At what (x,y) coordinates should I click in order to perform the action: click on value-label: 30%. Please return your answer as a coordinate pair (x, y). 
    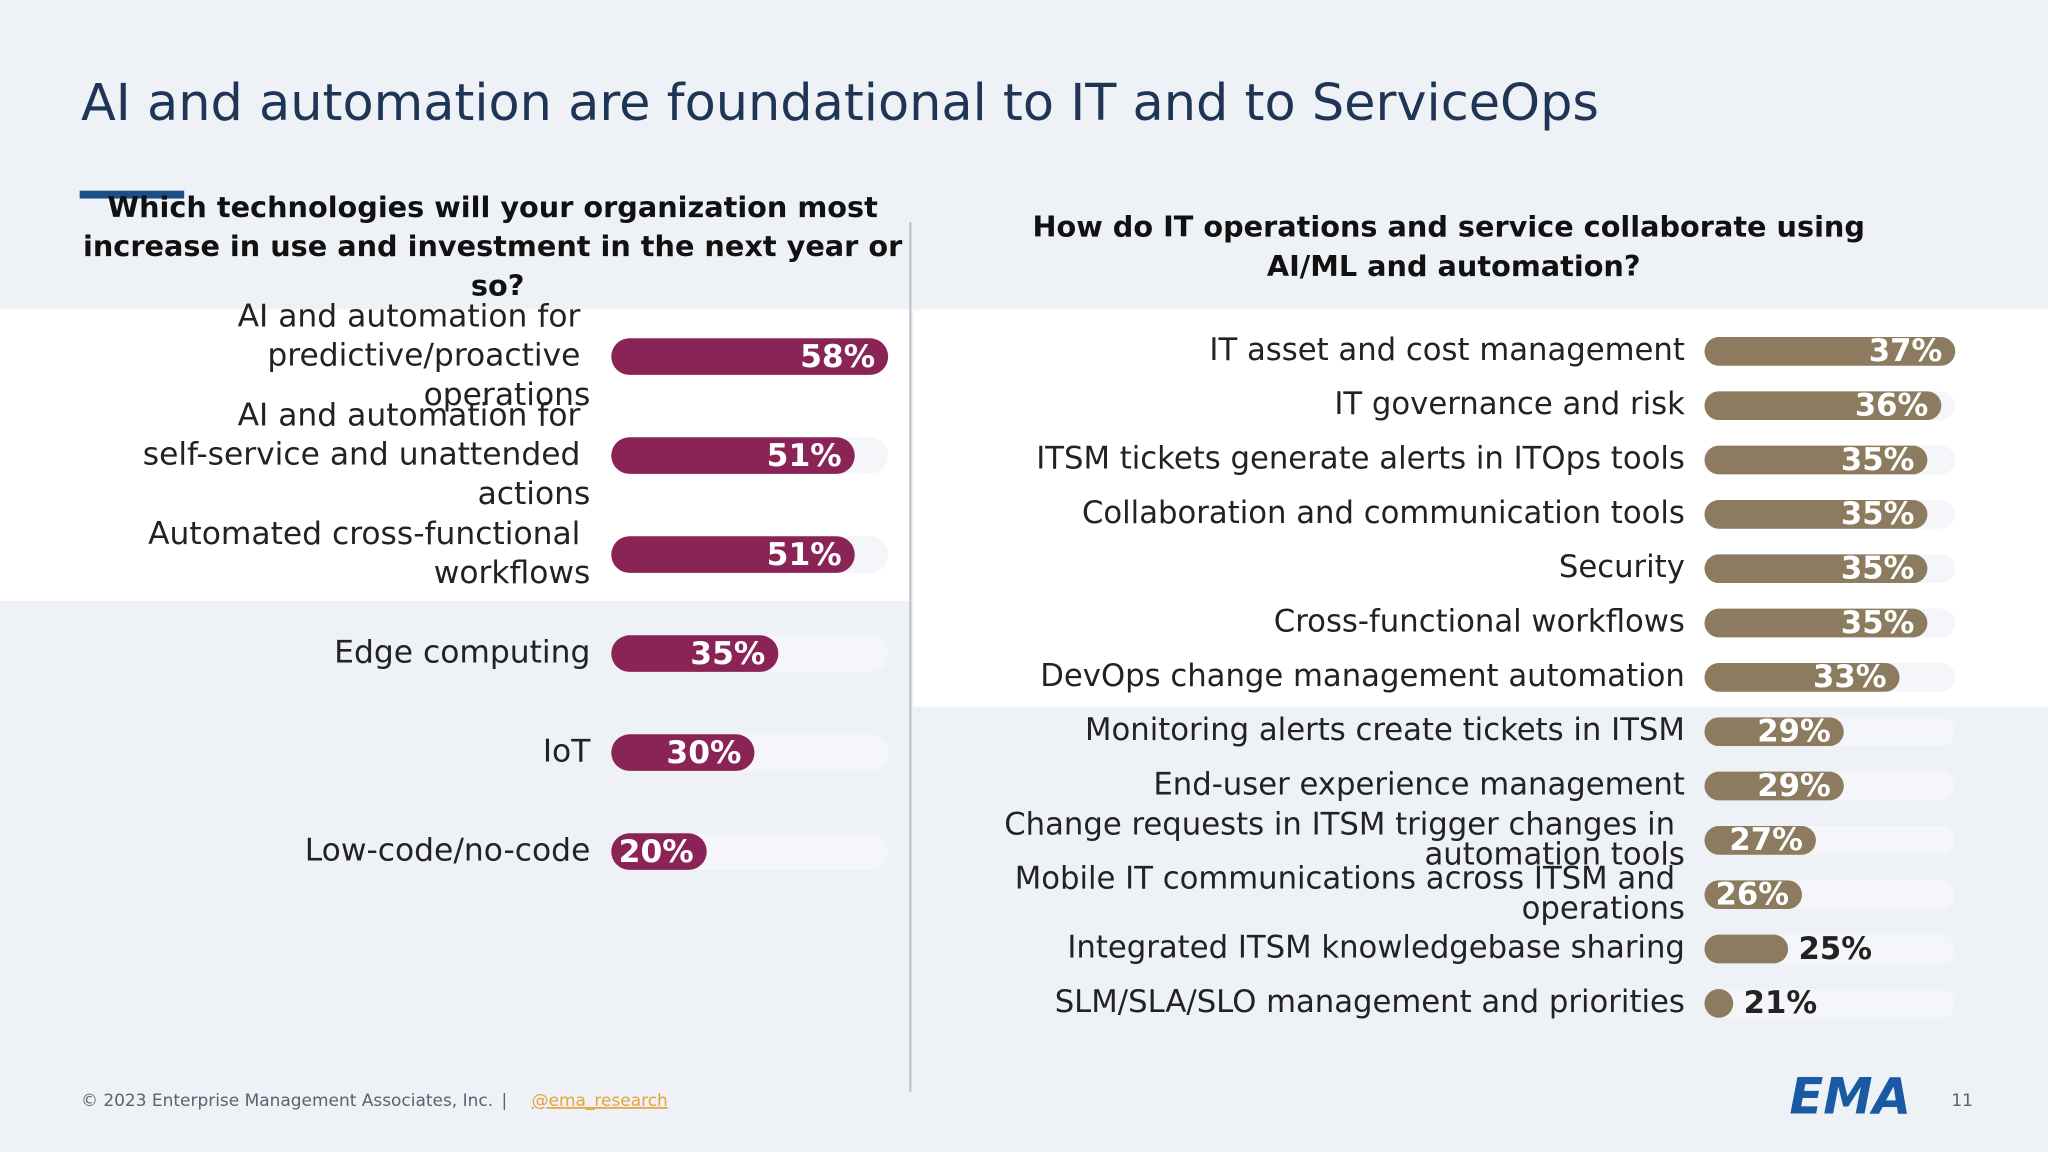
    Looking at the image, I should click on (703, 753).